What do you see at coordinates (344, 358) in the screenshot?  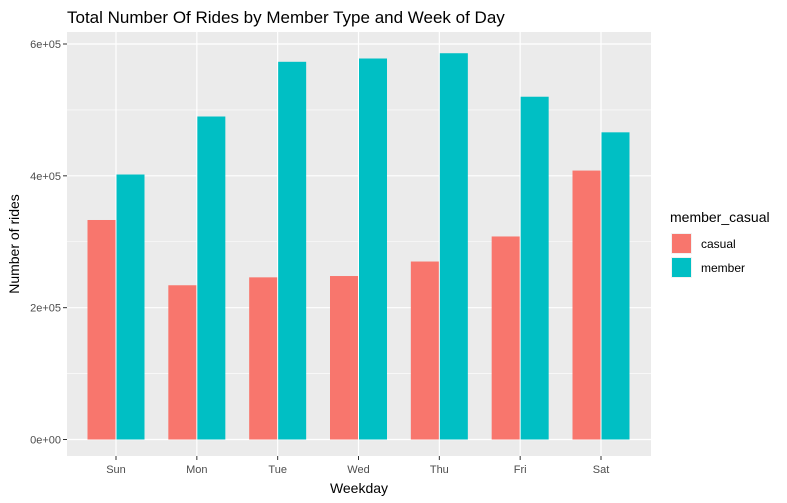 I see `bar-casual-wed` at bounding box center [344, 358].